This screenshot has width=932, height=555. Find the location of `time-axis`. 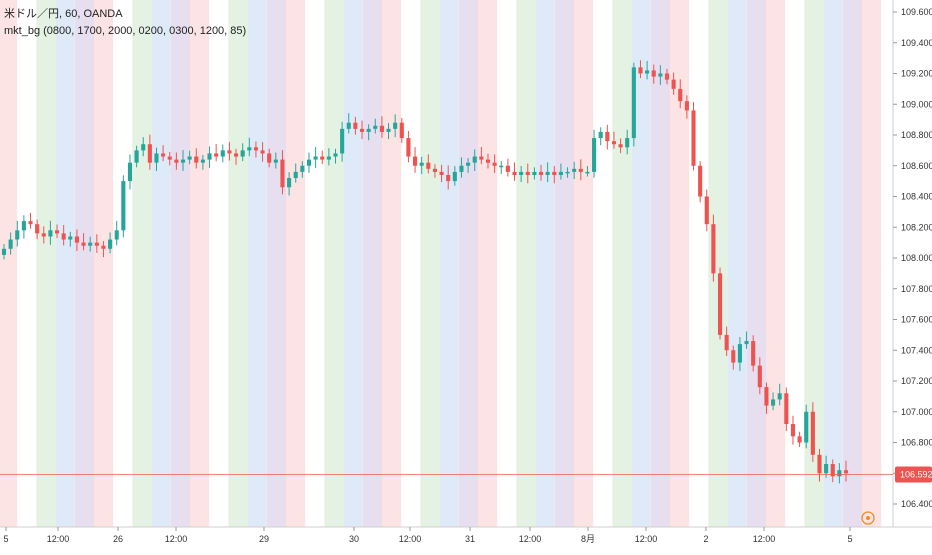

time-axis is located at coordinates (466, 538).